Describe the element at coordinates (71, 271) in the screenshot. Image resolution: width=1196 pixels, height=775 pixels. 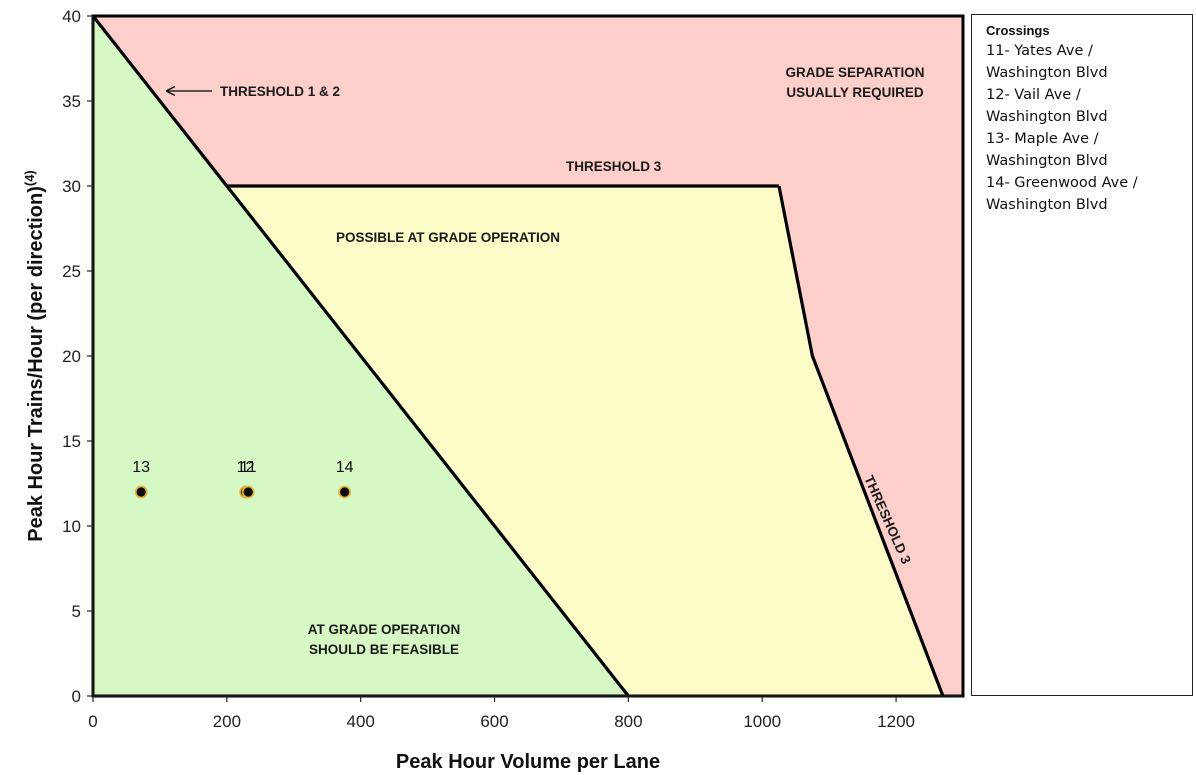
I see `y-tick-label: 25` at that location.